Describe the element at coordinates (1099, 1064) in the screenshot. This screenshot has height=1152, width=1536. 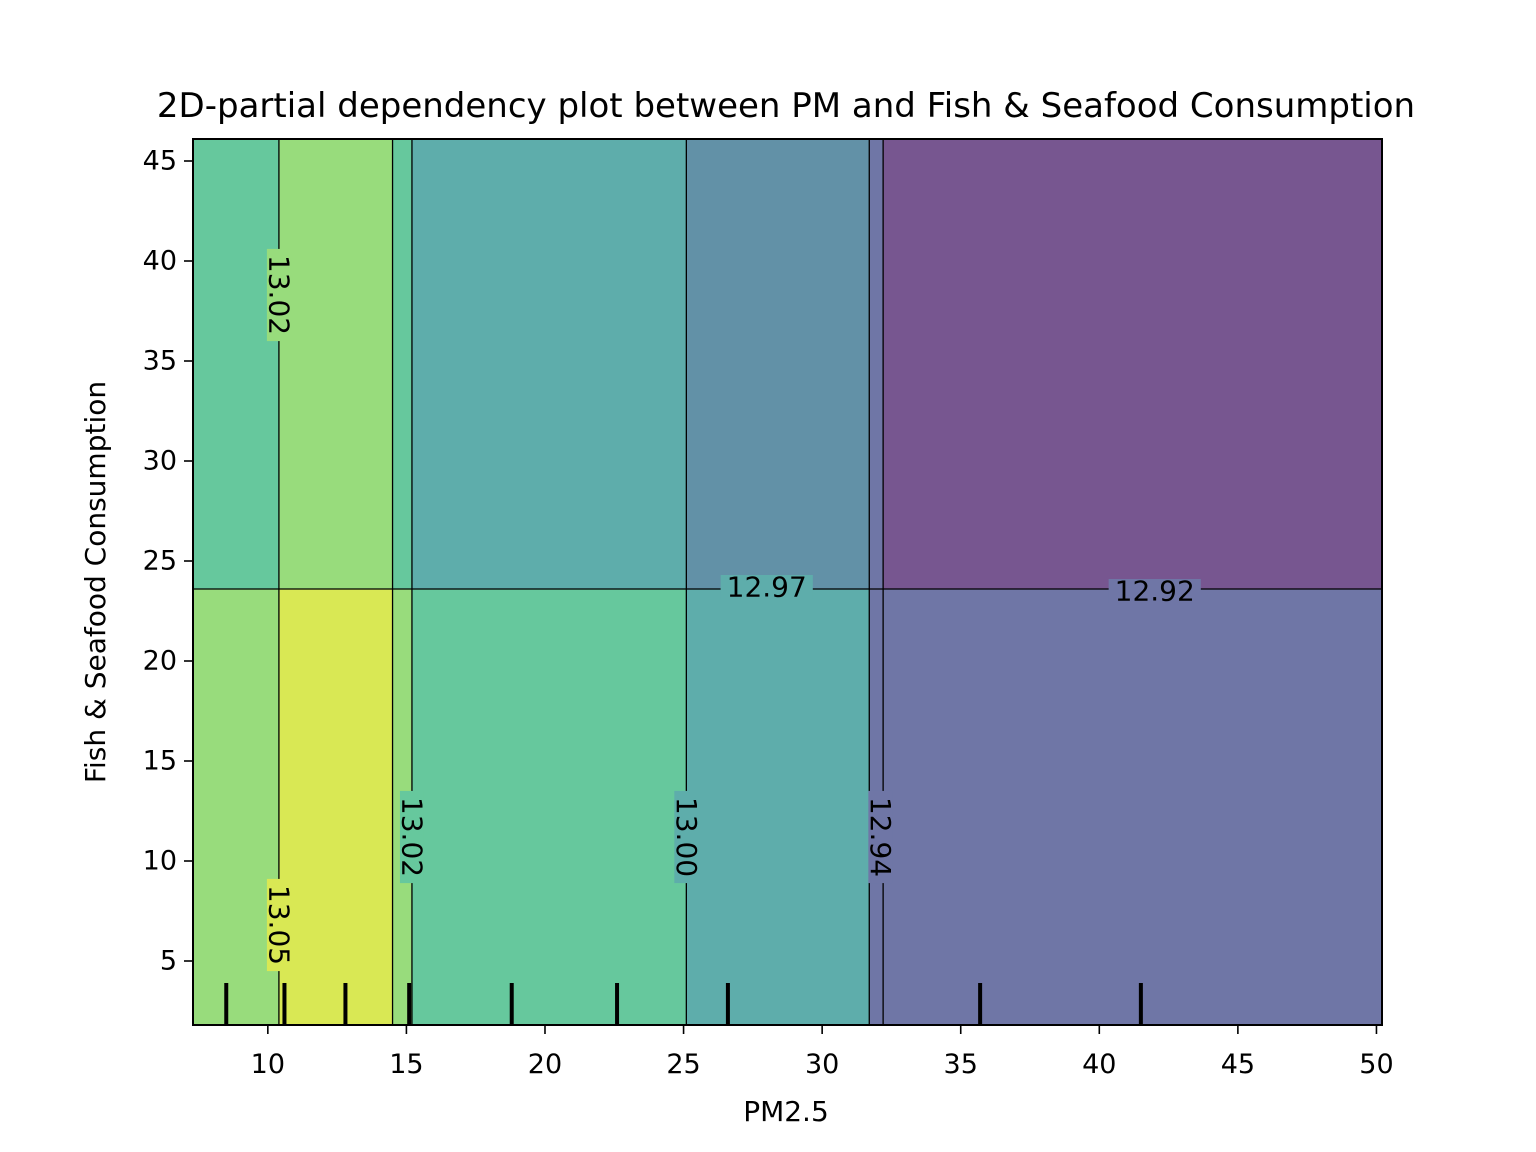
I see `x-tick-label-6: 40` at that location.